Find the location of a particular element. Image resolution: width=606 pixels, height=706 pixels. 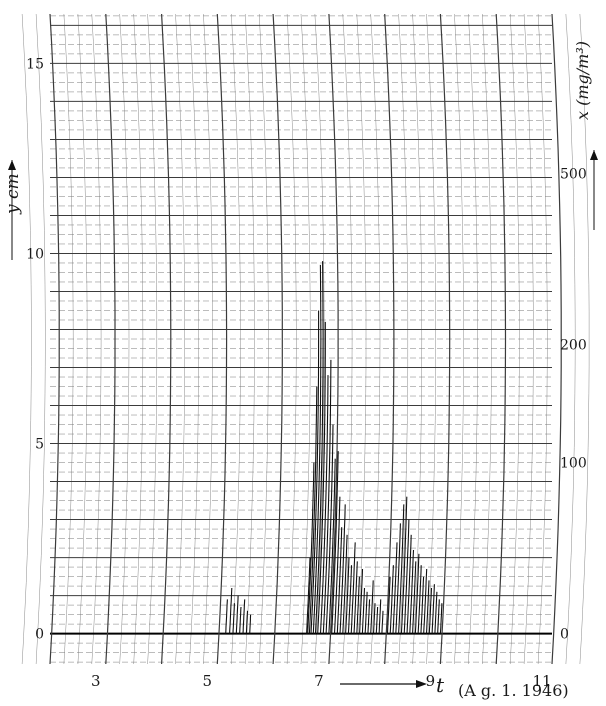

y-left-label-group: y cm is located at coordinates (13, 210).